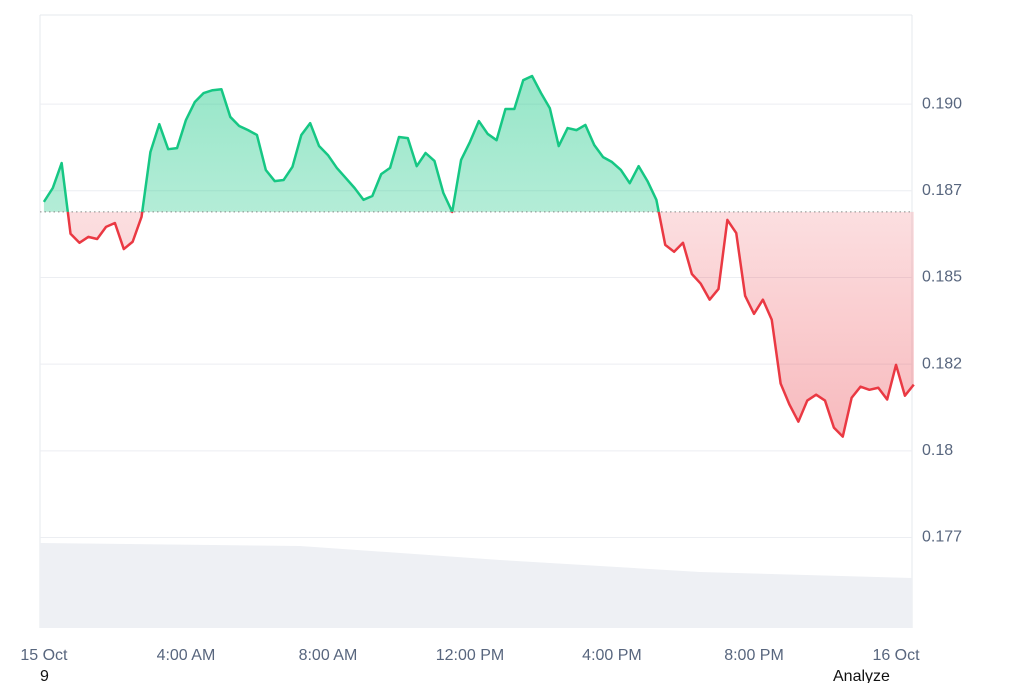  I want to click on x-tick-label: 16 Oct, so click(896, 655).